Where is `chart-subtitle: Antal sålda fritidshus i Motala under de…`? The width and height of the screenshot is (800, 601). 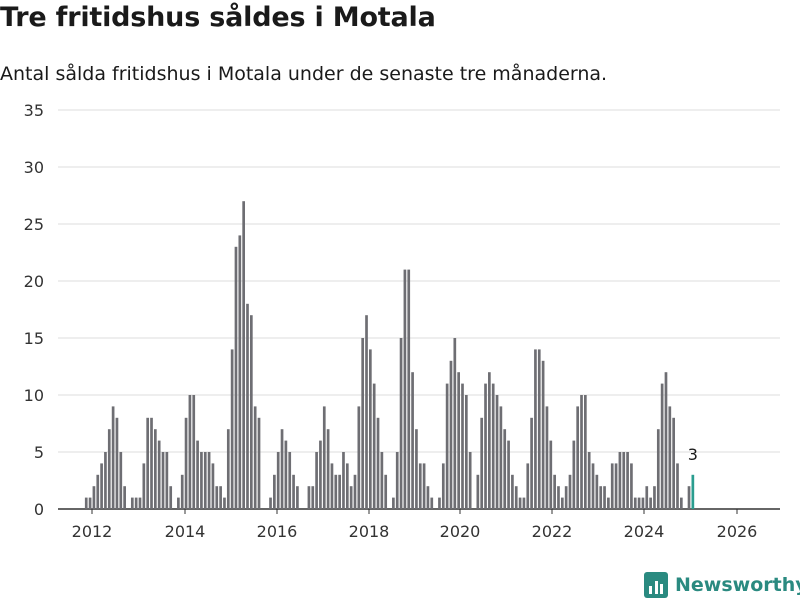 chart-subtitle: Antal sålda fritidshus i Motala under de… is located at coordinates (304, 74).